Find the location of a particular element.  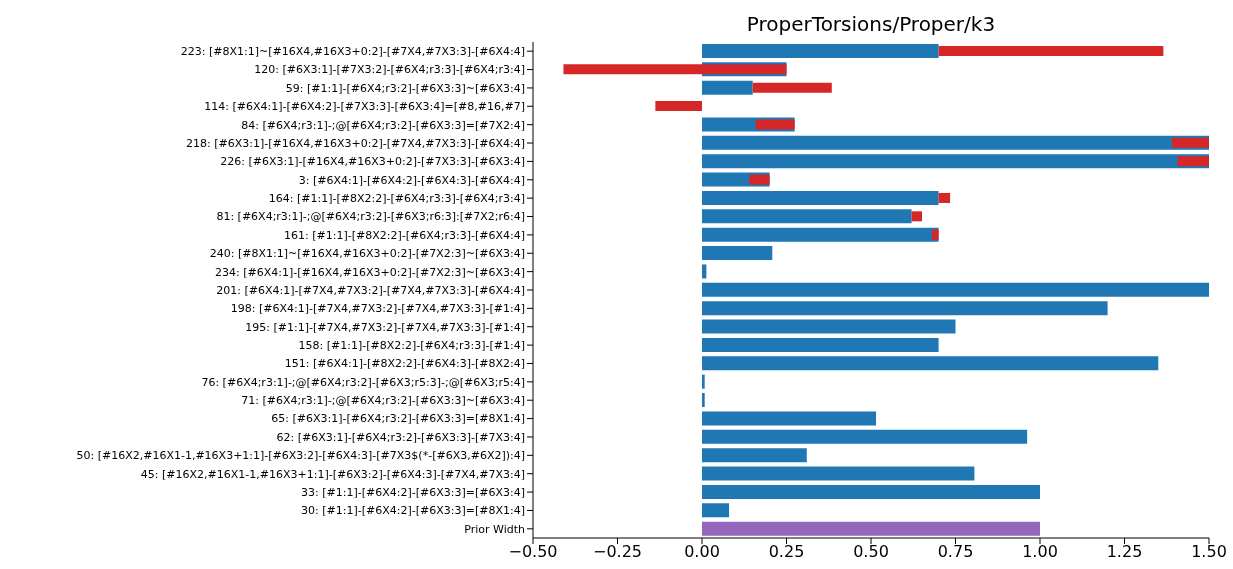

y-tick-label: 33: [#1:1]-[#6X4:2]-[#6X3:3]=[#6X3:4] is located at coordinates (413, 492).